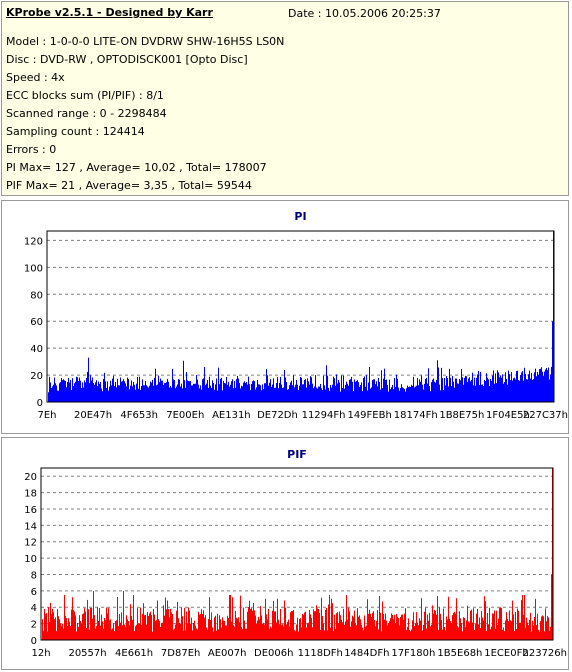 This screenshot has width=572, height=672. Describe the element at coordinates (508, 415) in the screenshot. I see `pi-x-tick-label: 1F04E5h` at that location.